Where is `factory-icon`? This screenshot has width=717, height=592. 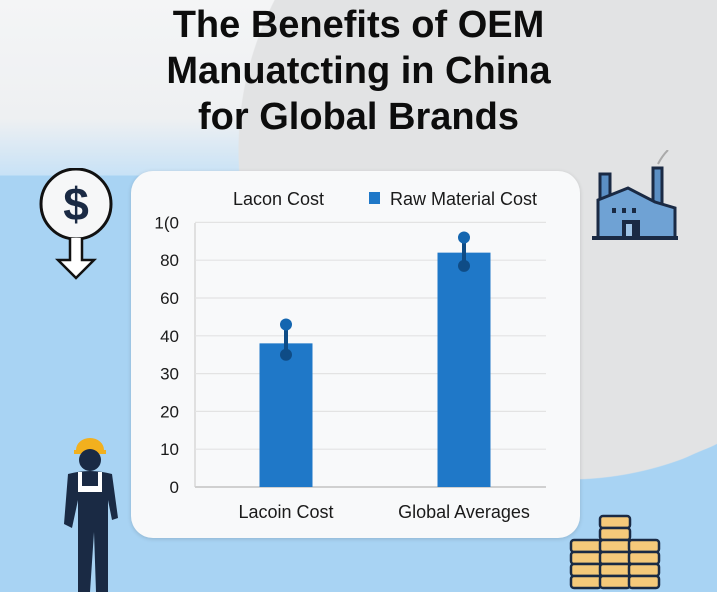
factory-icon is located at coordinates (635, 195).